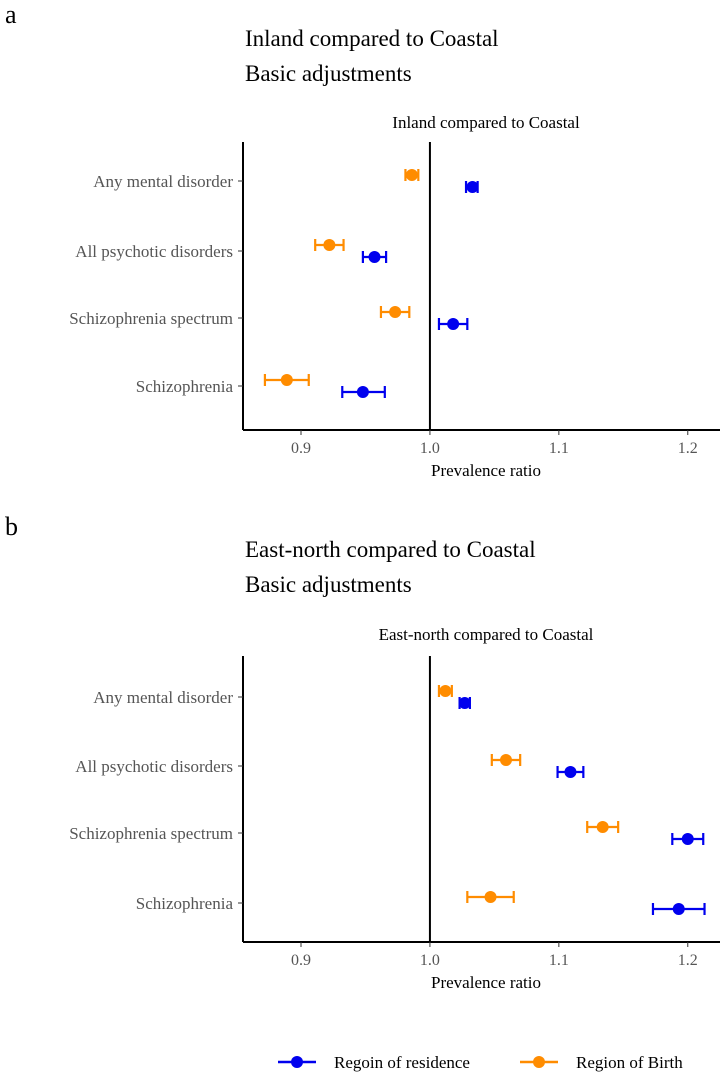  I want to click on legend-residence-marker, so click(297, 1062).